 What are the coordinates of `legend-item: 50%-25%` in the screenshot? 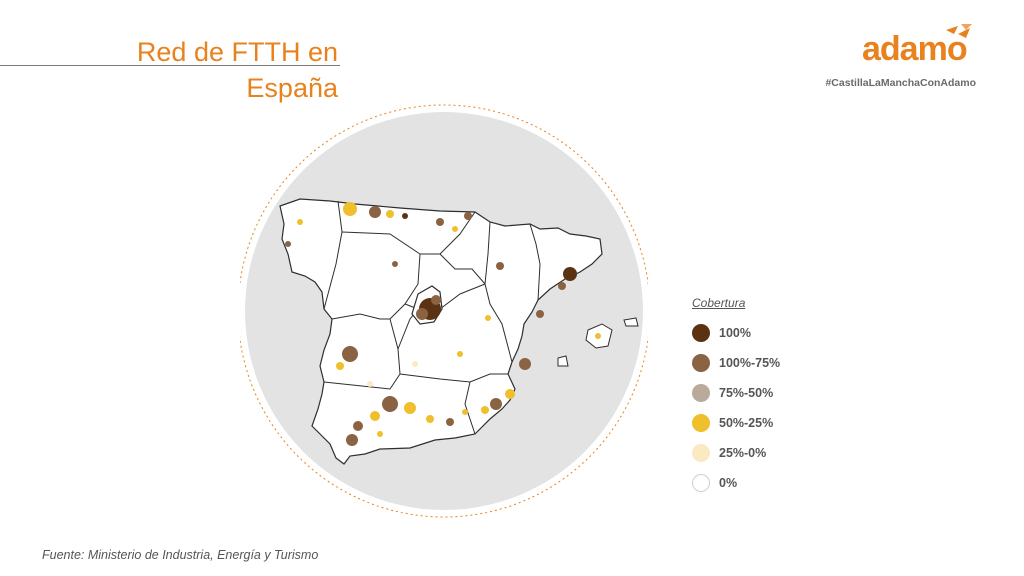 It's located at (732, 423).